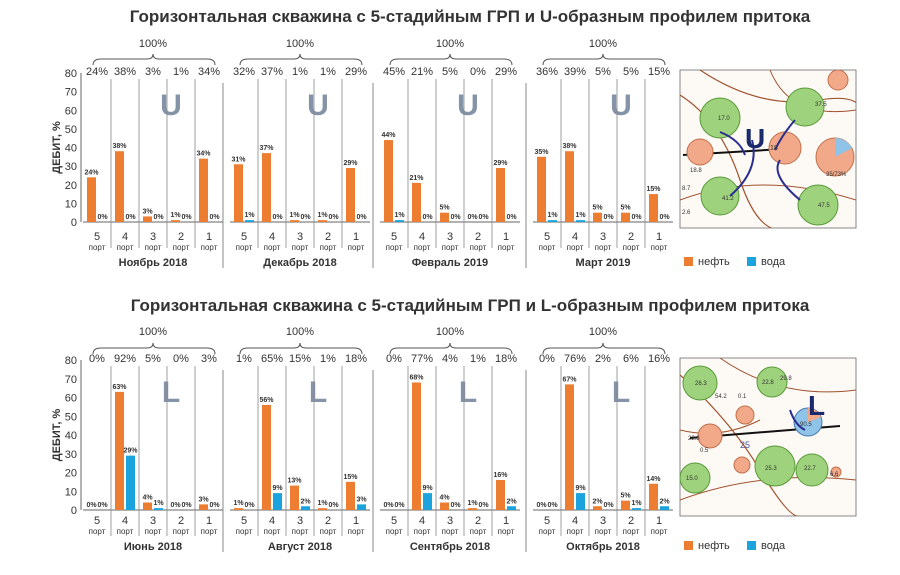 The image size is (900, 575). I want to click on y-tick-label: 50, so click(71, 417).